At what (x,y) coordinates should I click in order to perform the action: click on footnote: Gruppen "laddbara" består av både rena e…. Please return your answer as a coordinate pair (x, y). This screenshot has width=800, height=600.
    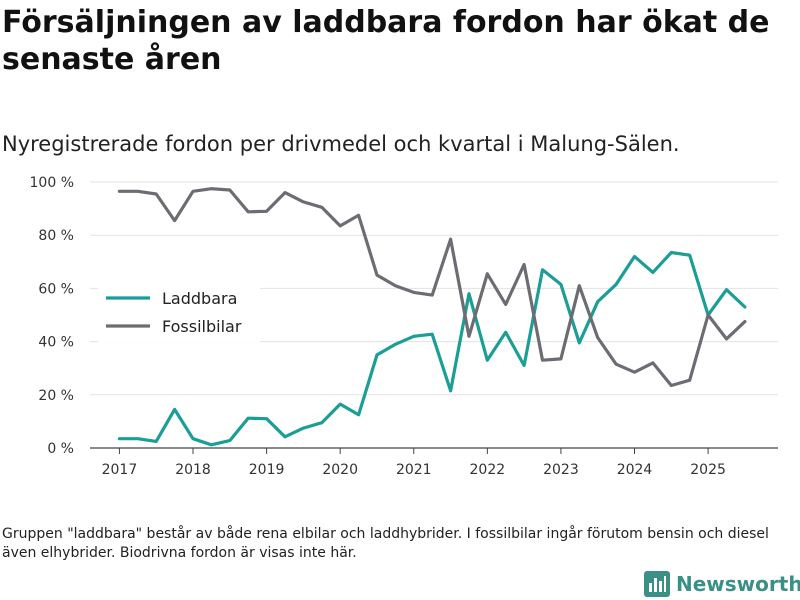
    Looking at the image, I should click on (385, 543).